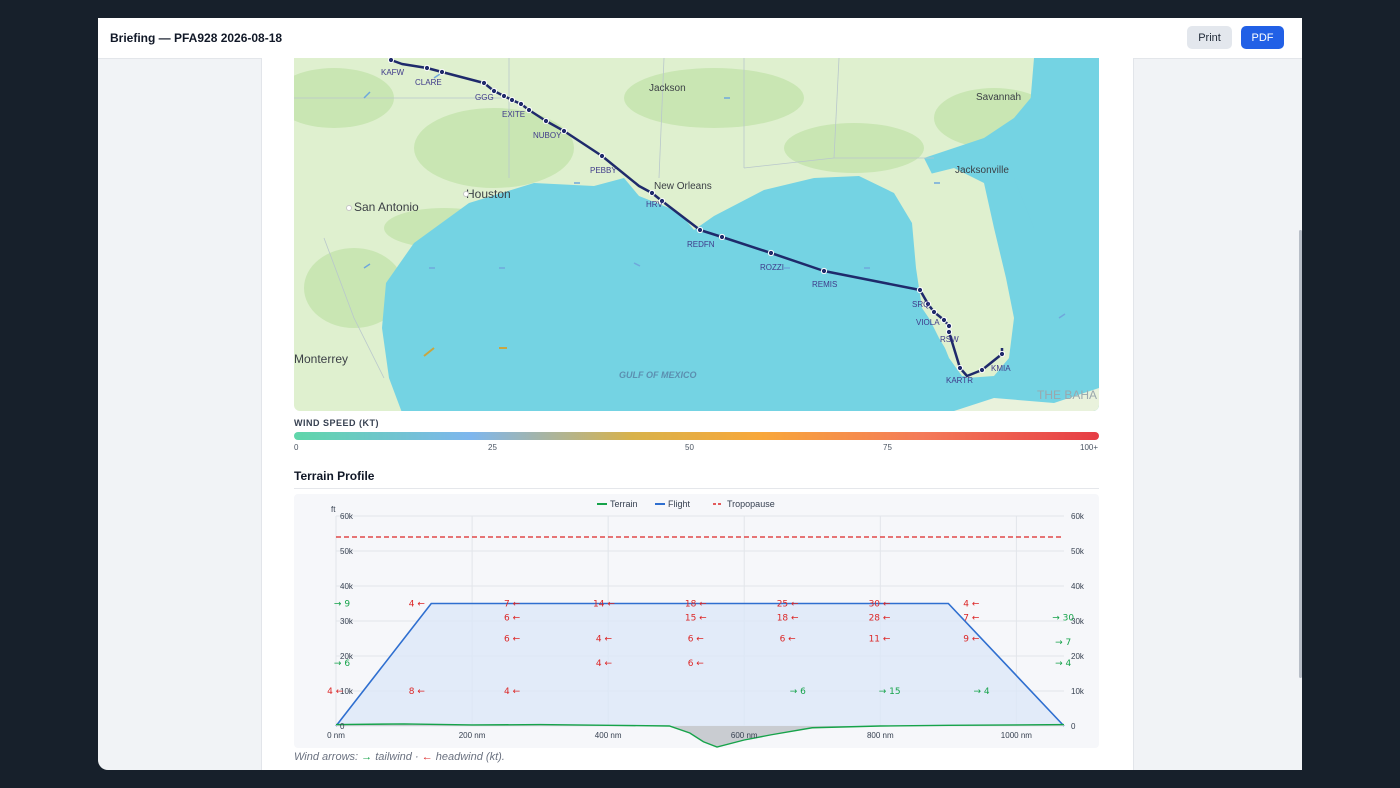 The image size is (1400, 788). I want to click on city-label-houston: Houston, so click(488, 194).